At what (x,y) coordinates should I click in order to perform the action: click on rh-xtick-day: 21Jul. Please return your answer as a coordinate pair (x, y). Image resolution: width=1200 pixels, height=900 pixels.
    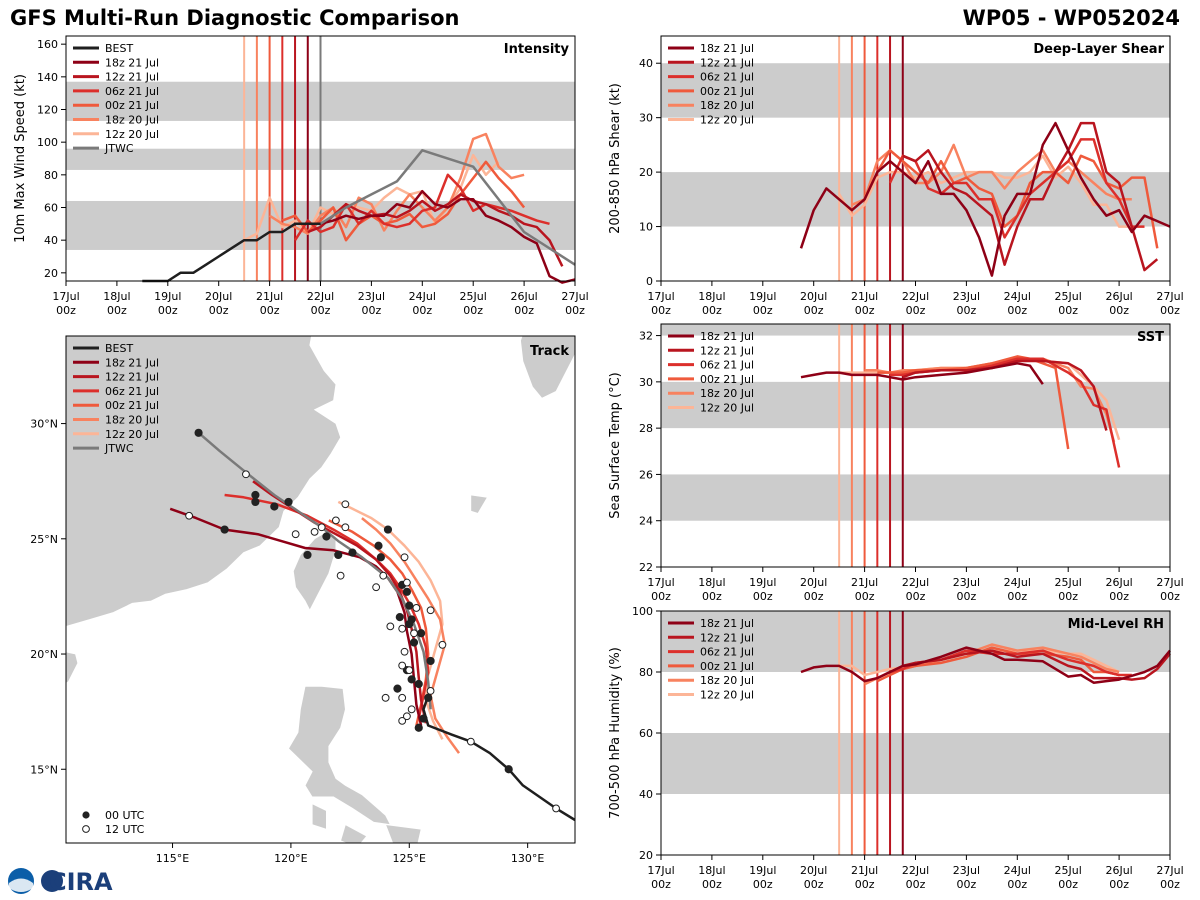
    Looking at the image, I should click on (864, 870).